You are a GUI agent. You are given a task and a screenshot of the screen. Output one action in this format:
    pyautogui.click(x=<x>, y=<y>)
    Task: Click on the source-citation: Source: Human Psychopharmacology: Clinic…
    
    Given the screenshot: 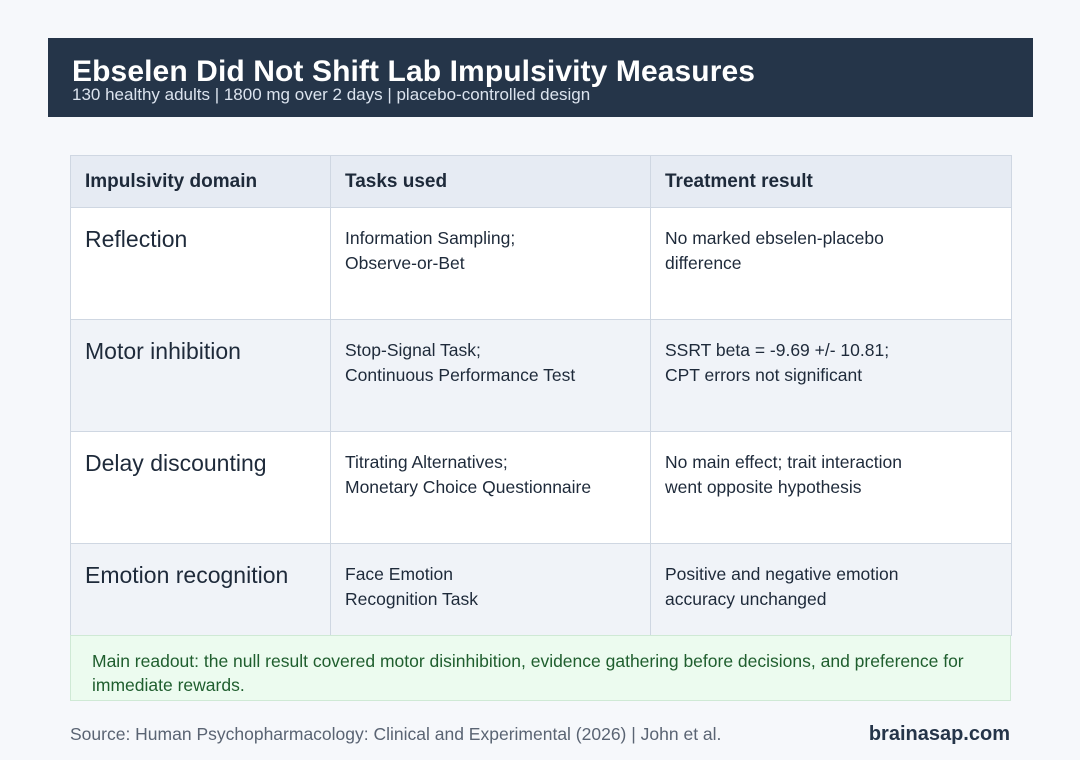 What is the action you would take?
    pyautogui.click(x=396, y=734)
    